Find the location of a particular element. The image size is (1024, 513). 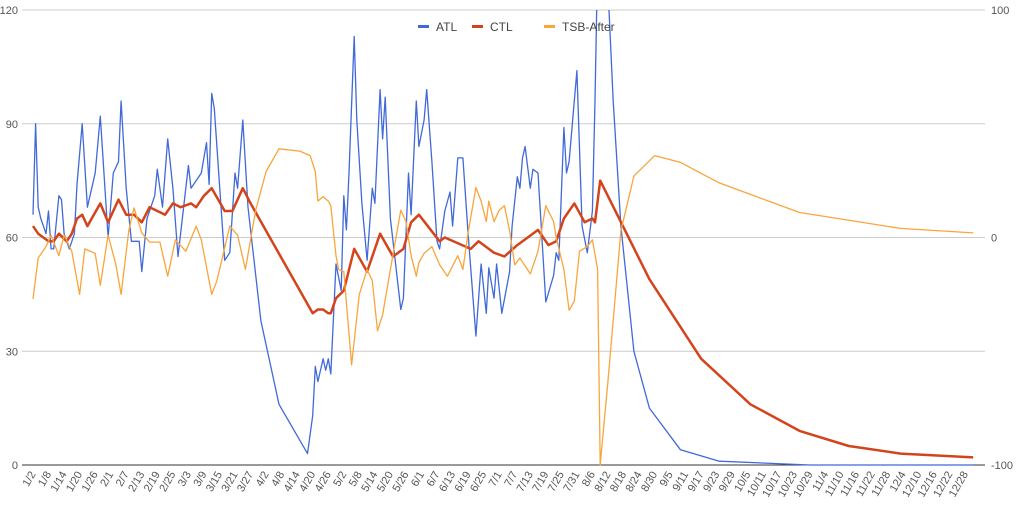

left-axis-tick-label: 120 is located at coordinates (9, 11).